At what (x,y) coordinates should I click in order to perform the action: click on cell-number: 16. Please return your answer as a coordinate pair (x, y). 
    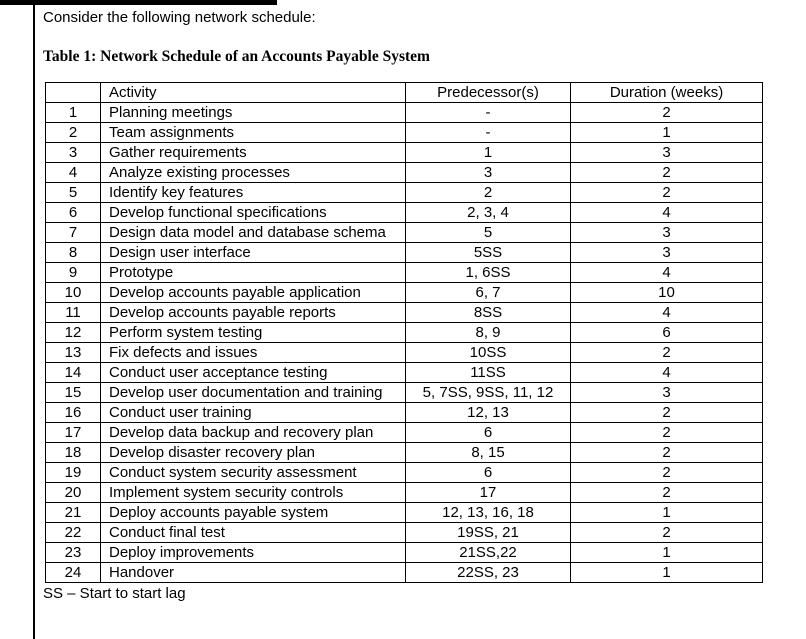
    Looking at the image, I should click on (73, 412).